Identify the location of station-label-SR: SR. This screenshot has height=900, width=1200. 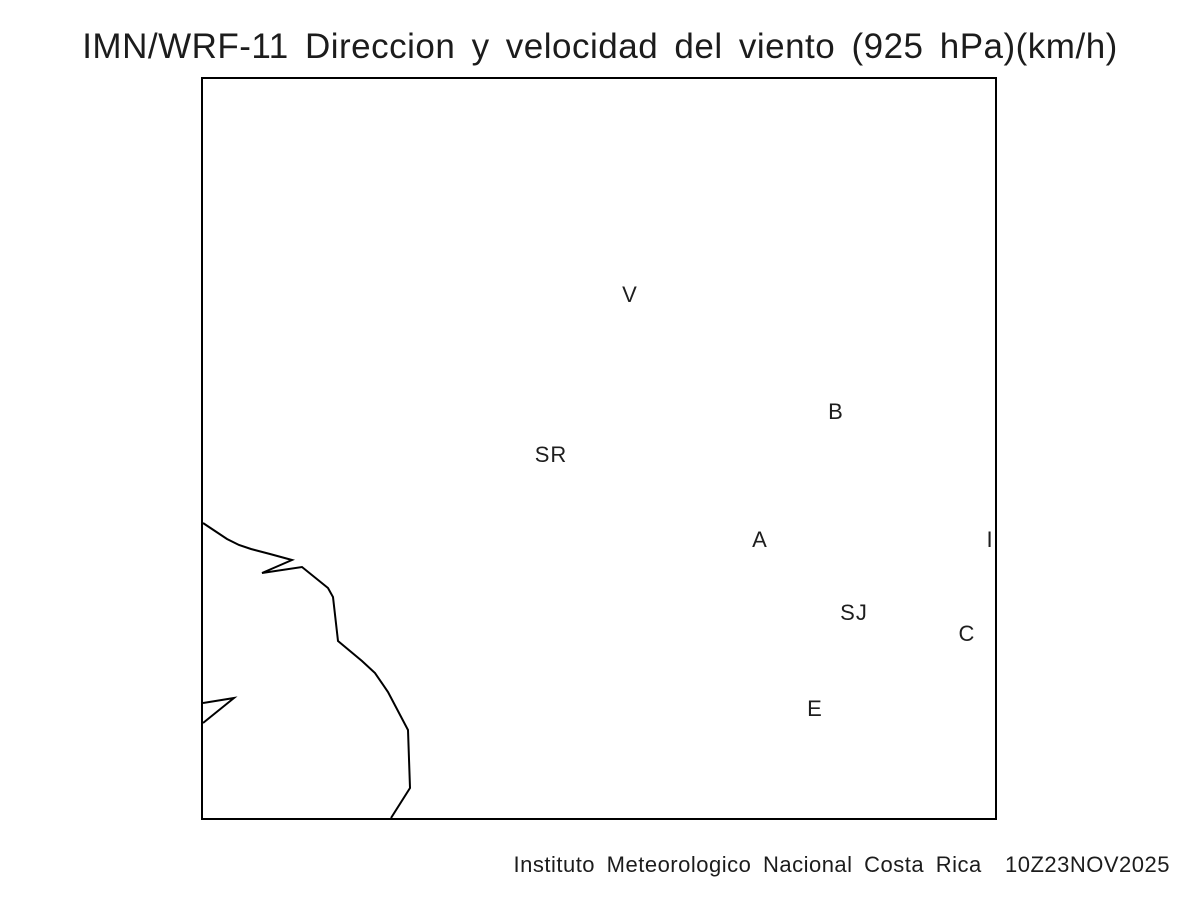
(551, 454).